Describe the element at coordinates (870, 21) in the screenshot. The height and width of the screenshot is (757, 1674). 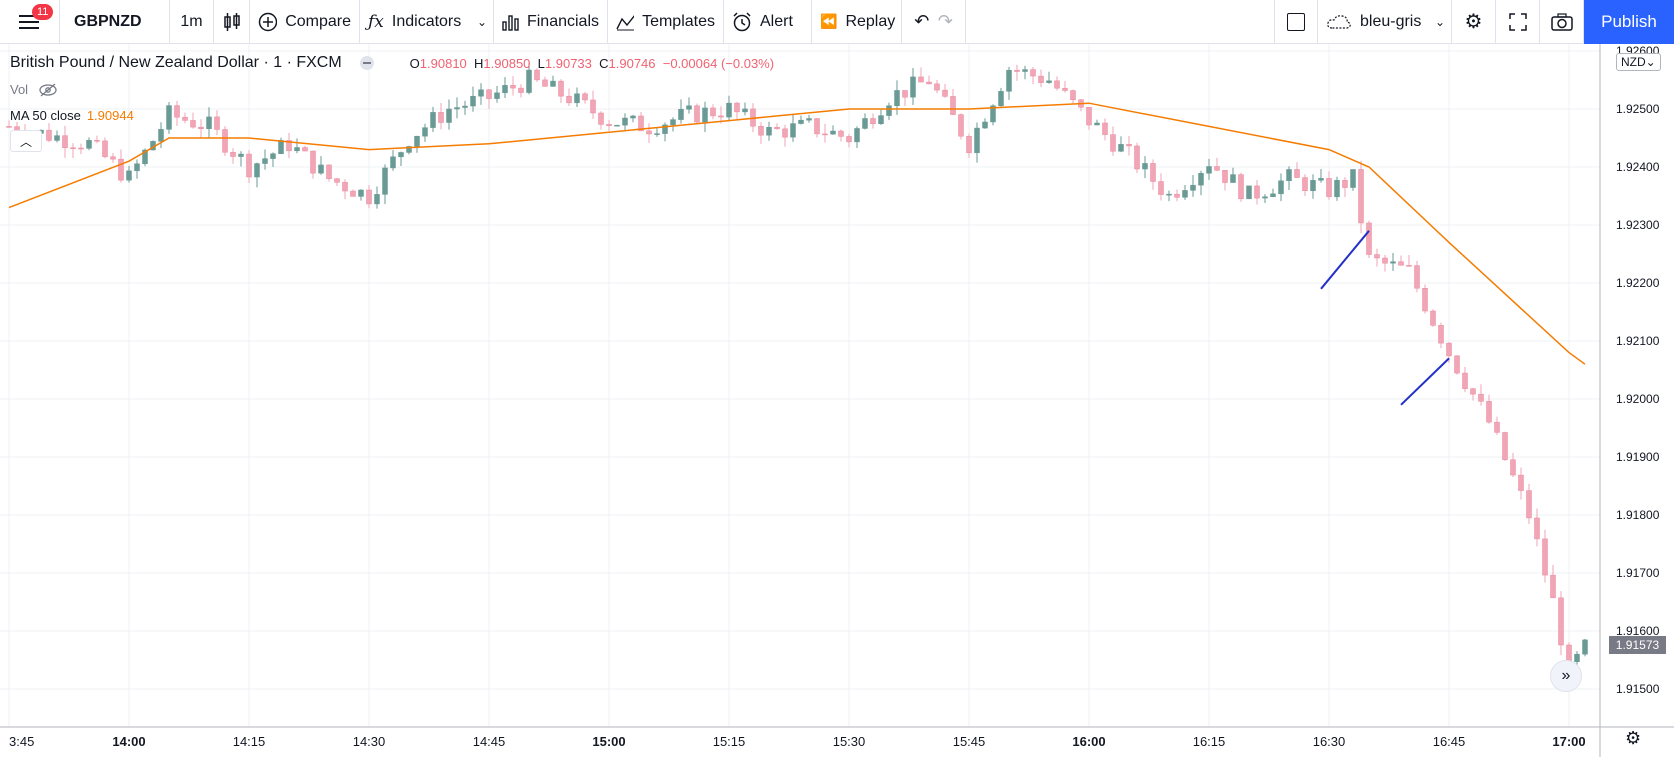
I see `replay-label: Replay` at that location.